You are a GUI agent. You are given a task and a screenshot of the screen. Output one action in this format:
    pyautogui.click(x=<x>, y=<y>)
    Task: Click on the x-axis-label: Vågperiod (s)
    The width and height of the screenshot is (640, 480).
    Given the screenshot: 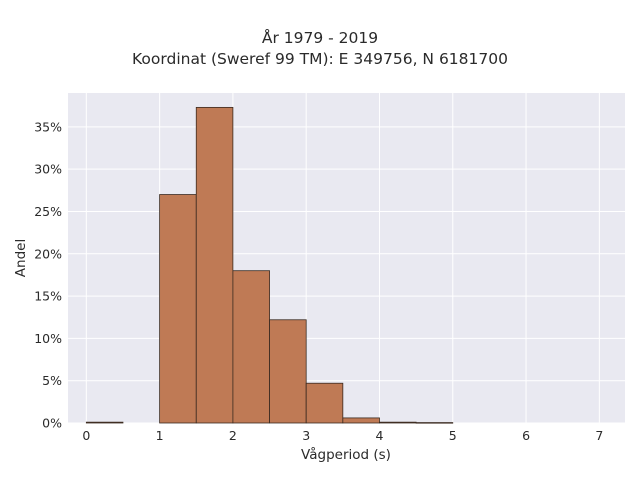 What is the action you would take?
    pyautogui.click(x=346, y=455)
    